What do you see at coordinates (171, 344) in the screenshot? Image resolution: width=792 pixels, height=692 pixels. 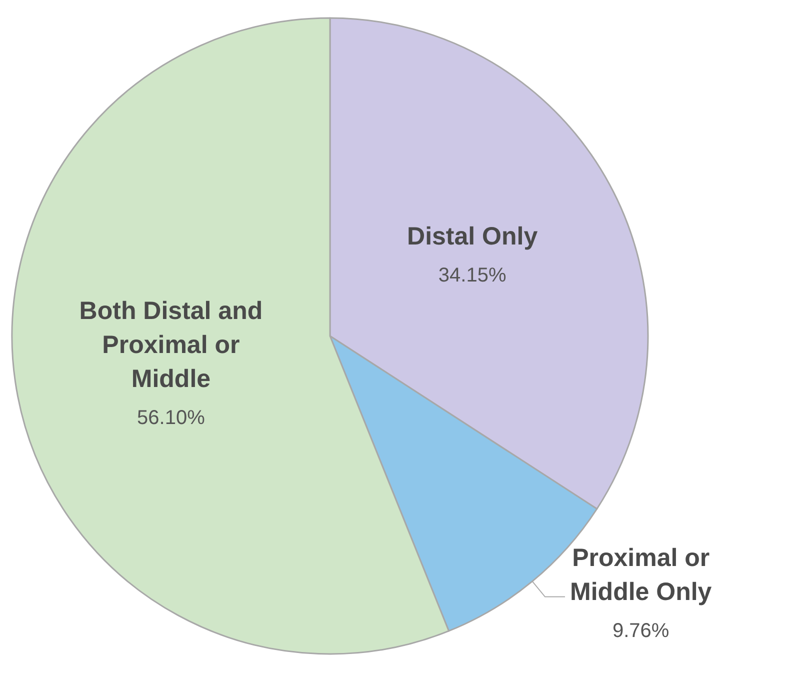 I see `slice-label: Both Distal and Proximal or Middle` at bounding box center [171, 344].